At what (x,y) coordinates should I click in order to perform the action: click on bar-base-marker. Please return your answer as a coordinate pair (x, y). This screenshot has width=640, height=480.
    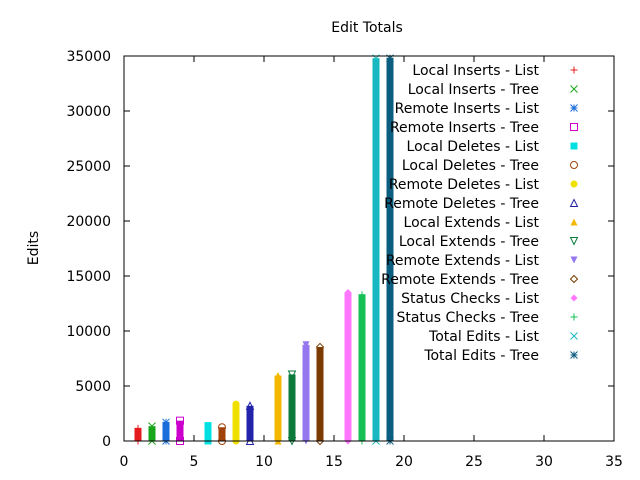
    Looking at the image, I should click on (320, 441).